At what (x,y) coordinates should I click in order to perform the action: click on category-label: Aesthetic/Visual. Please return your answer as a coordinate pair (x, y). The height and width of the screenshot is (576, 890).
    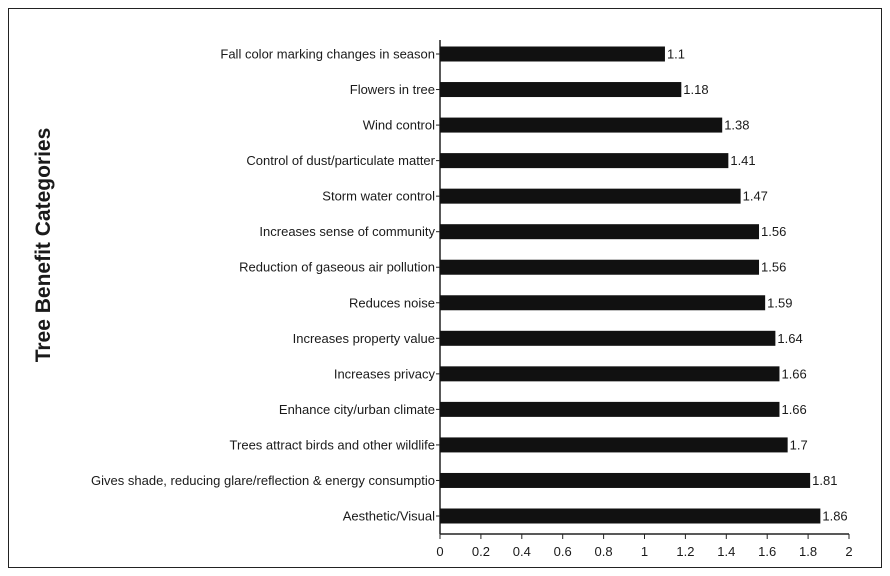
    Looking at the image, I should click on (389, 516).